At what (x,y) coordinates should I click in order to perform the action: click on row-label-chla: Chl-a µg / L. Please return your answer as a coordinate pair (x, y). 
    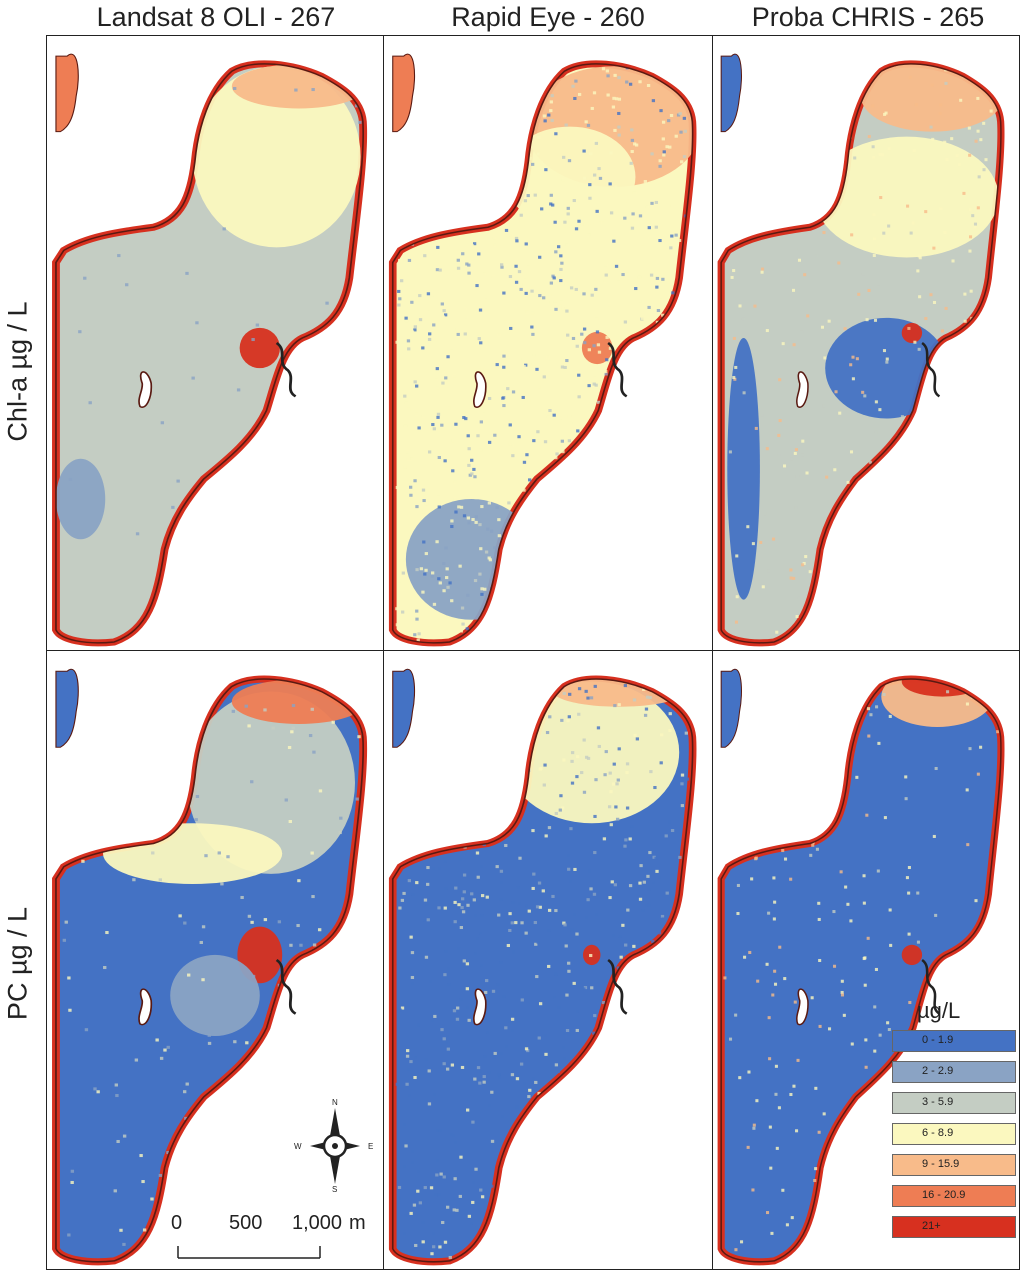
    Looking at the image, I should click on (17, 371).